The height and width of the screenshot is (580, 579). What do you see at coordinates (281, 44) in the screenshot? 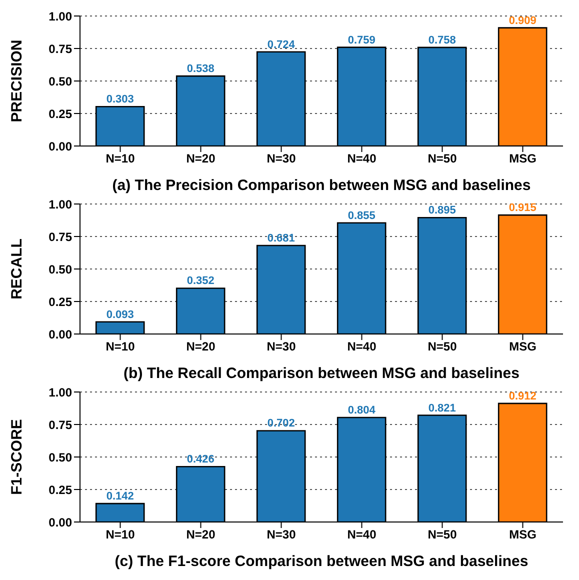
I see `data-label: 0.724` at bounding box center [281, 44].